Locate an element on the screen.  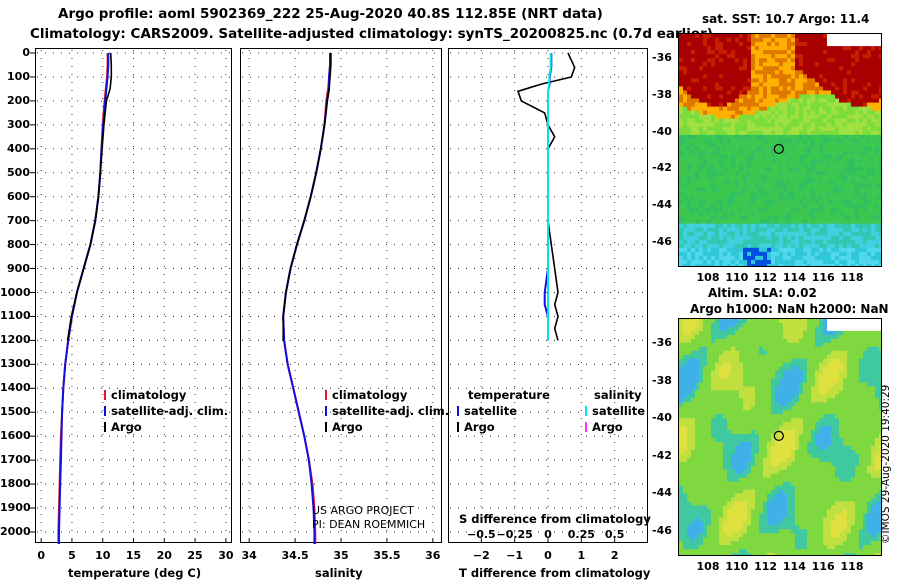
temperature-xlabel: temperature (deg C) is located at coordinates (135, 573).